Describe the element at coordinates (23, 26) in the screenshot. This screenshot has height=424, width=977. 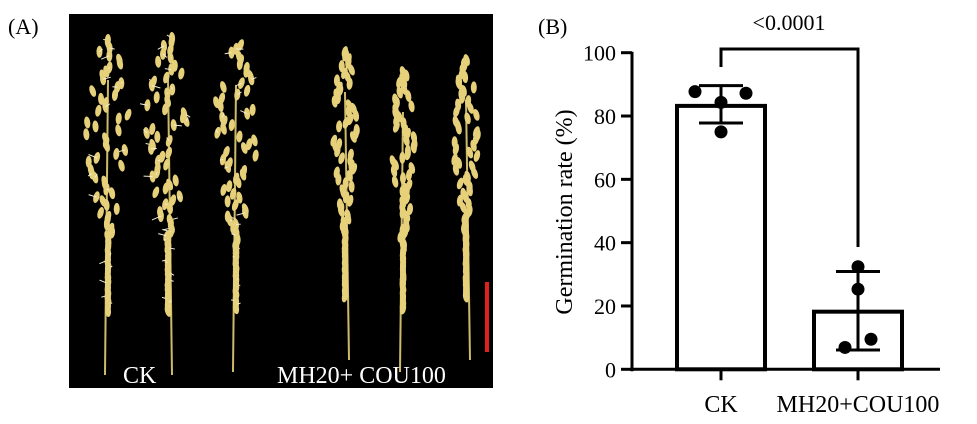
I see `panel-a-label: (A)` at that location.